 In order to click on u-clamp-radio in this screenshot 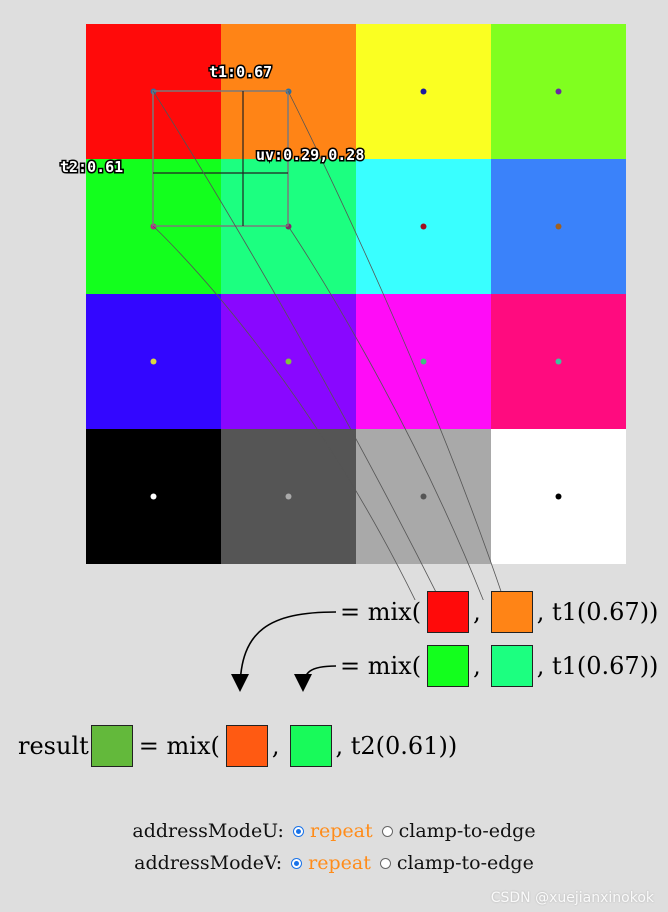, I will do `click(387, 831)`.